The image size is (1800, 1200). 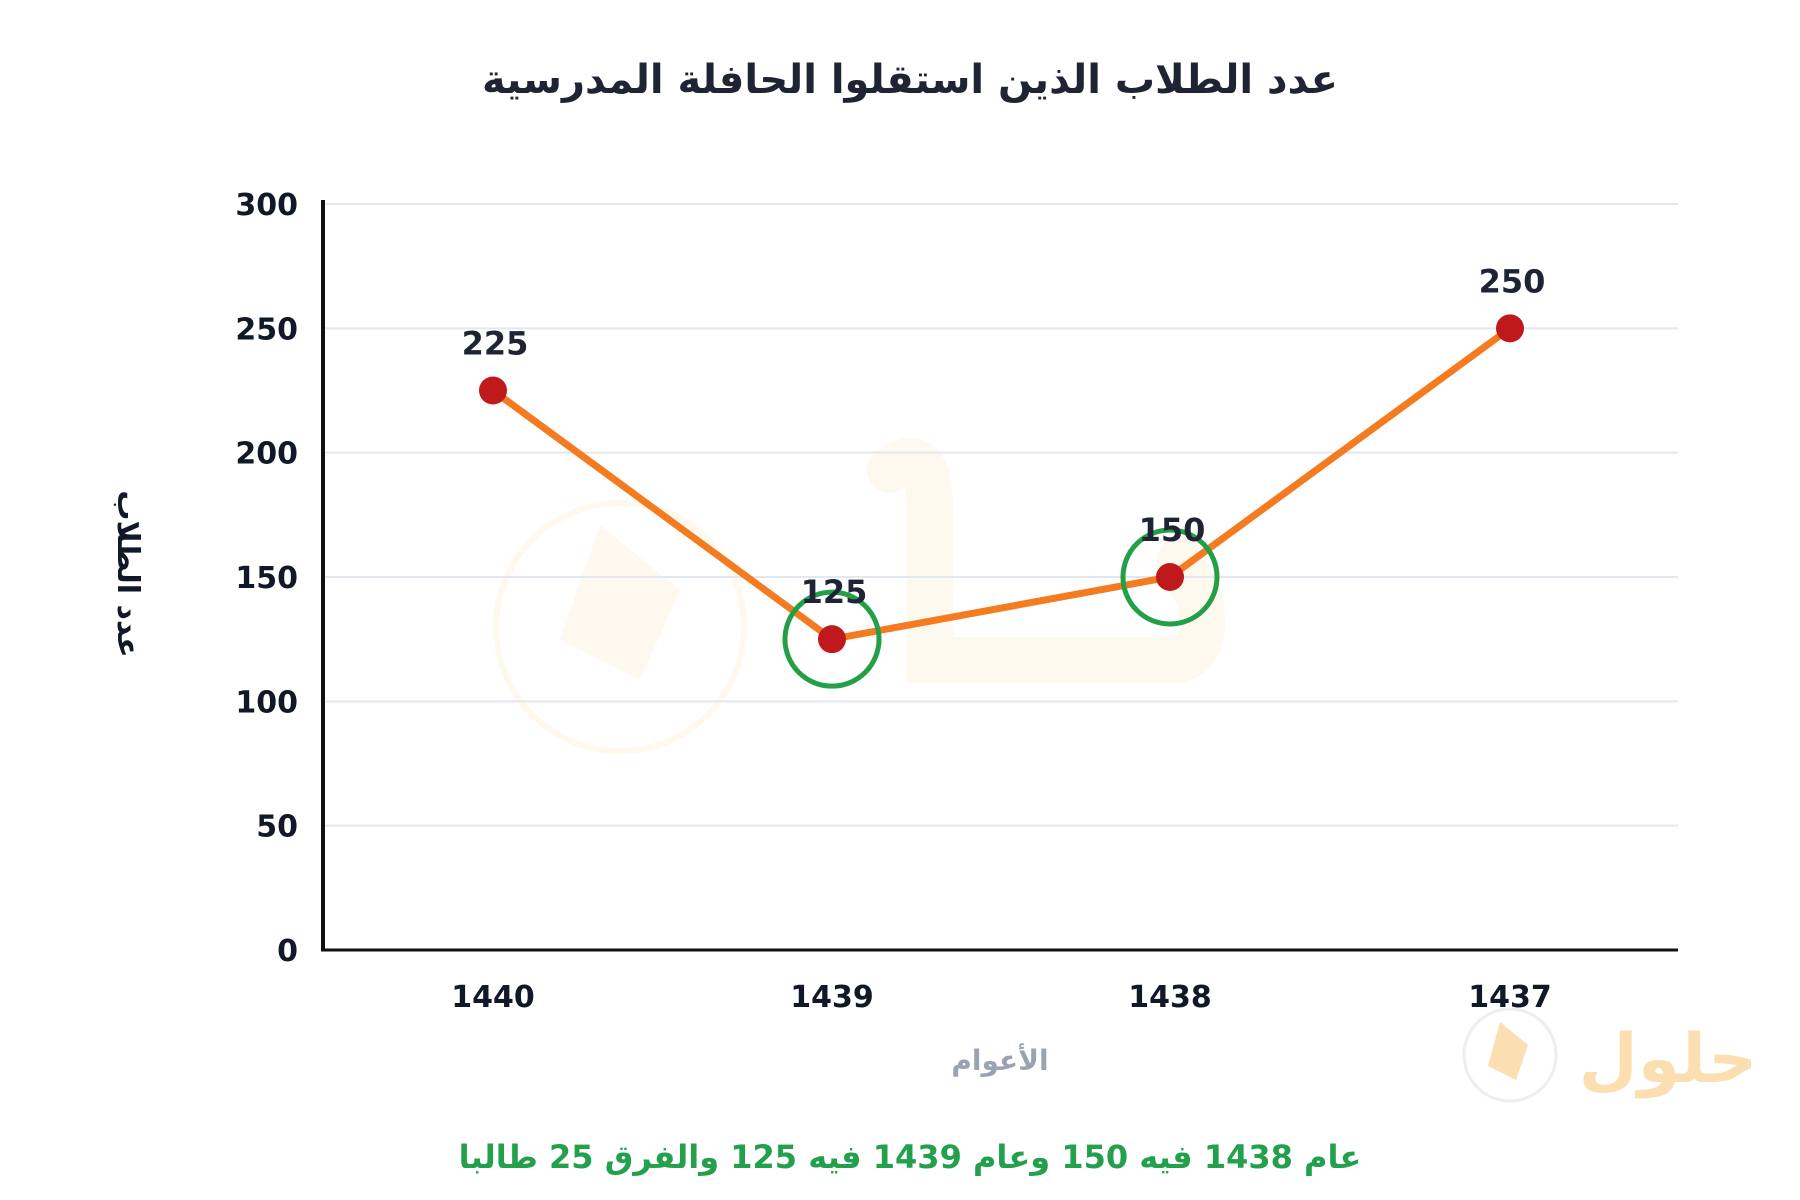 I want to click on x-axis-title: الأعوام, so click(x=999, y=1060).